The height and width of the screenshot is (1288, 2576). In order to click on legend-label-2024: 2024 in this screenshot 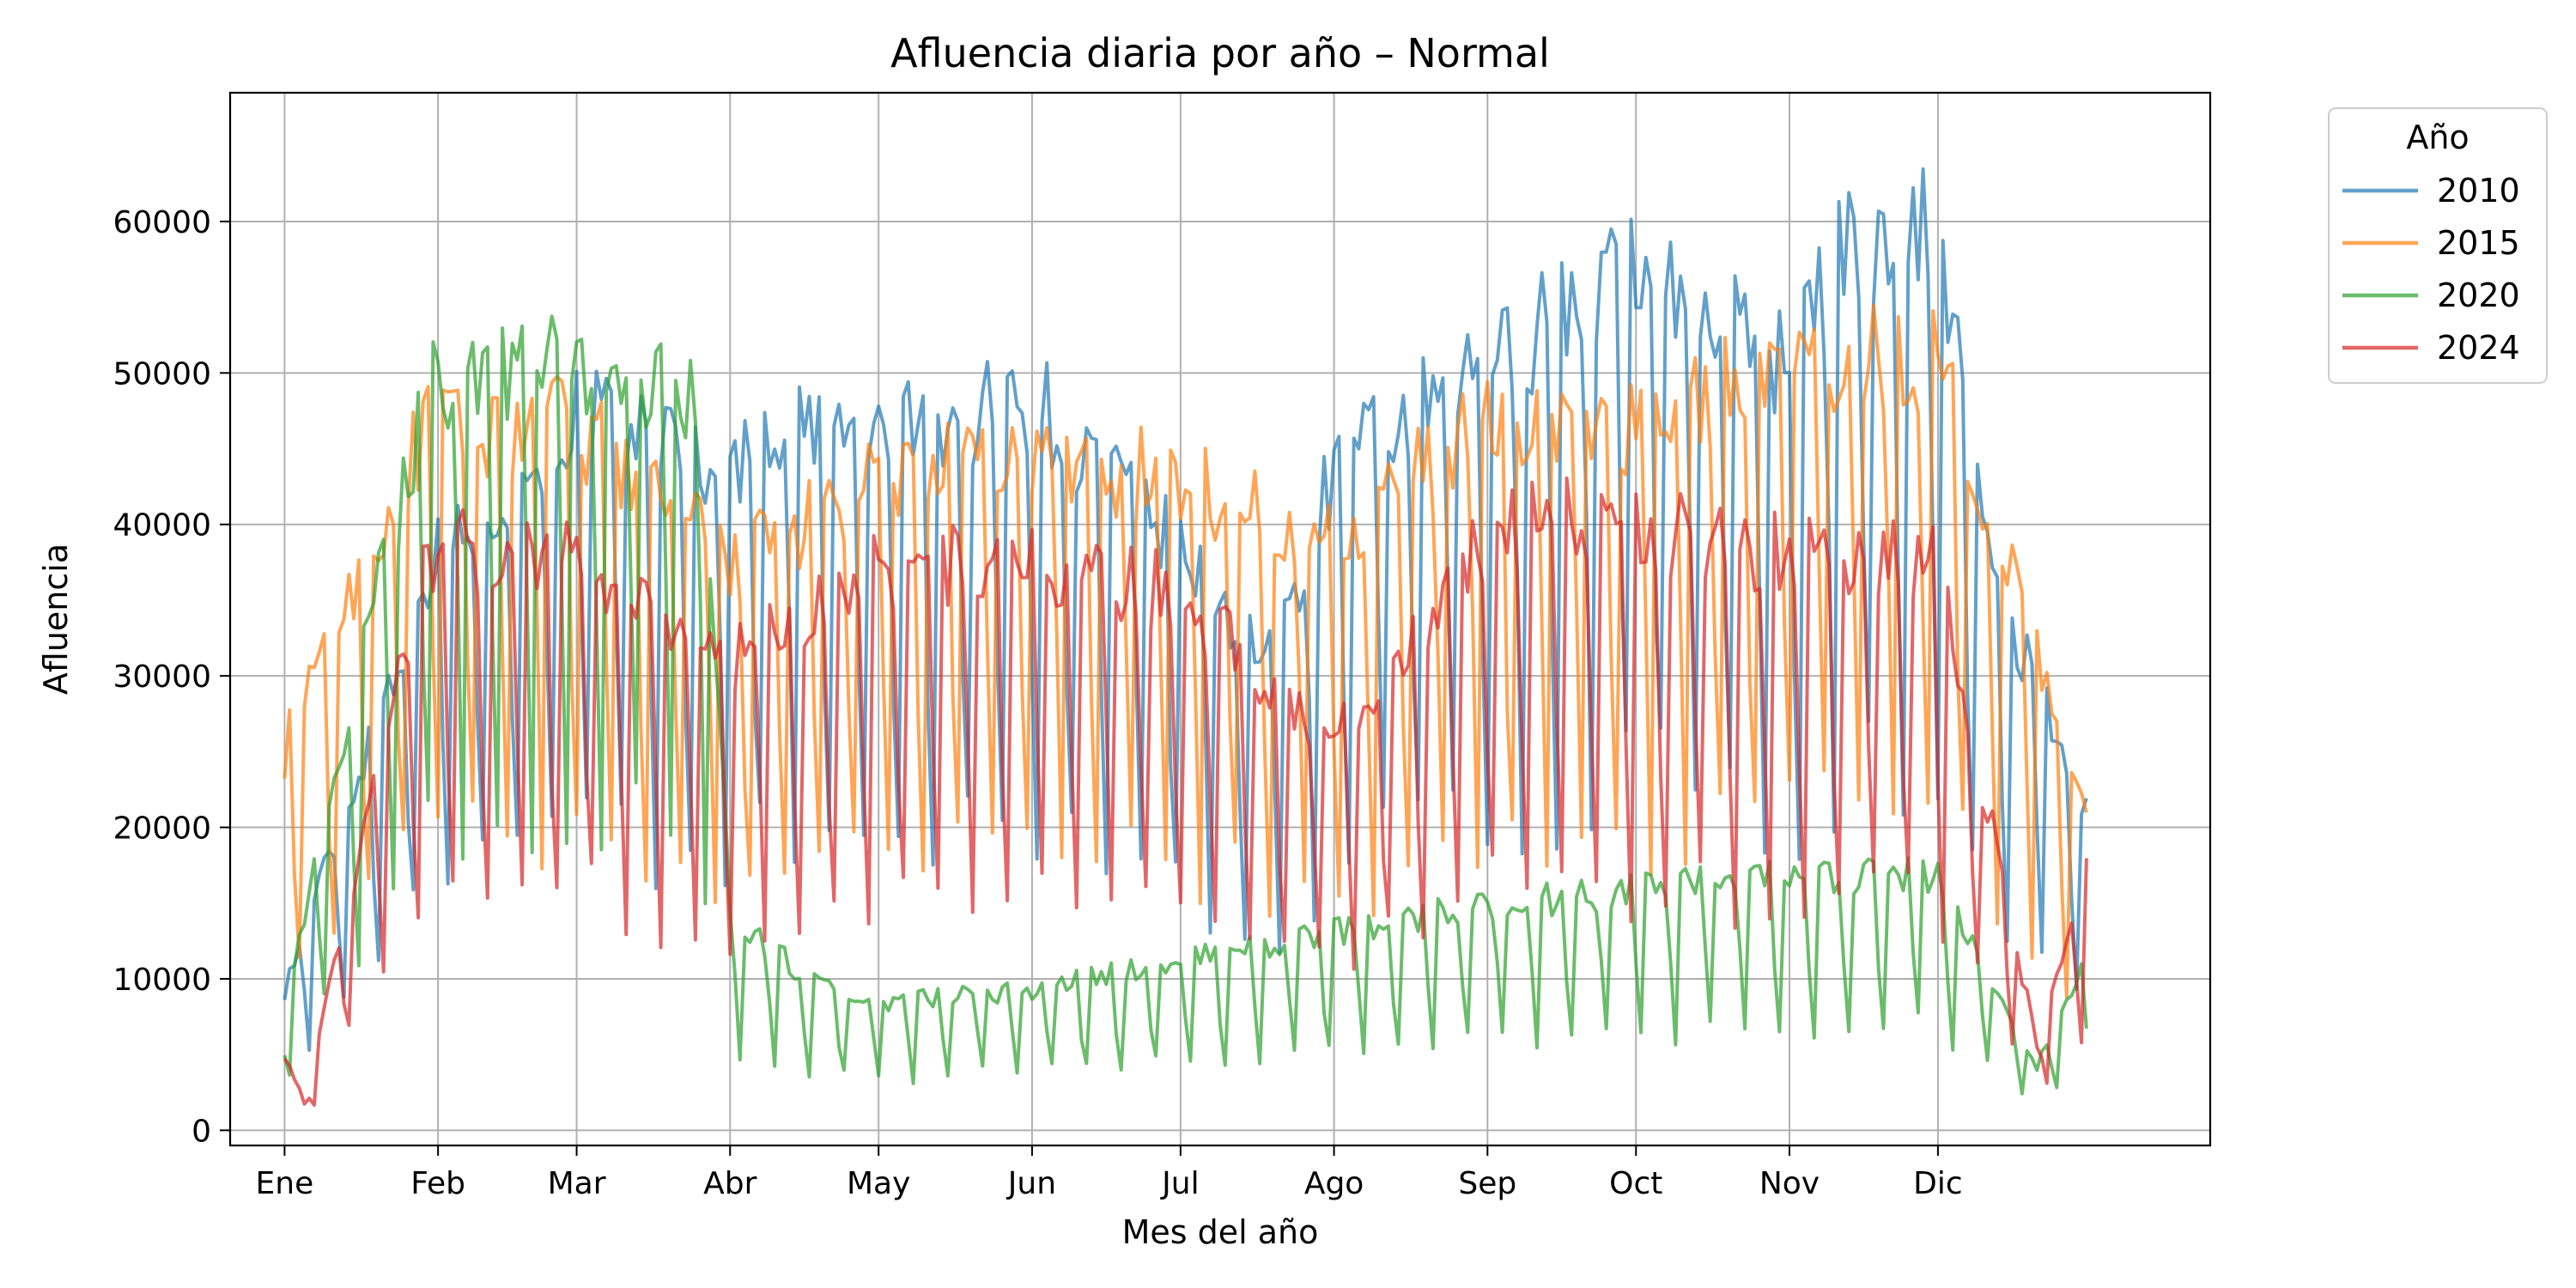, I will do `click(2478, 348)`.